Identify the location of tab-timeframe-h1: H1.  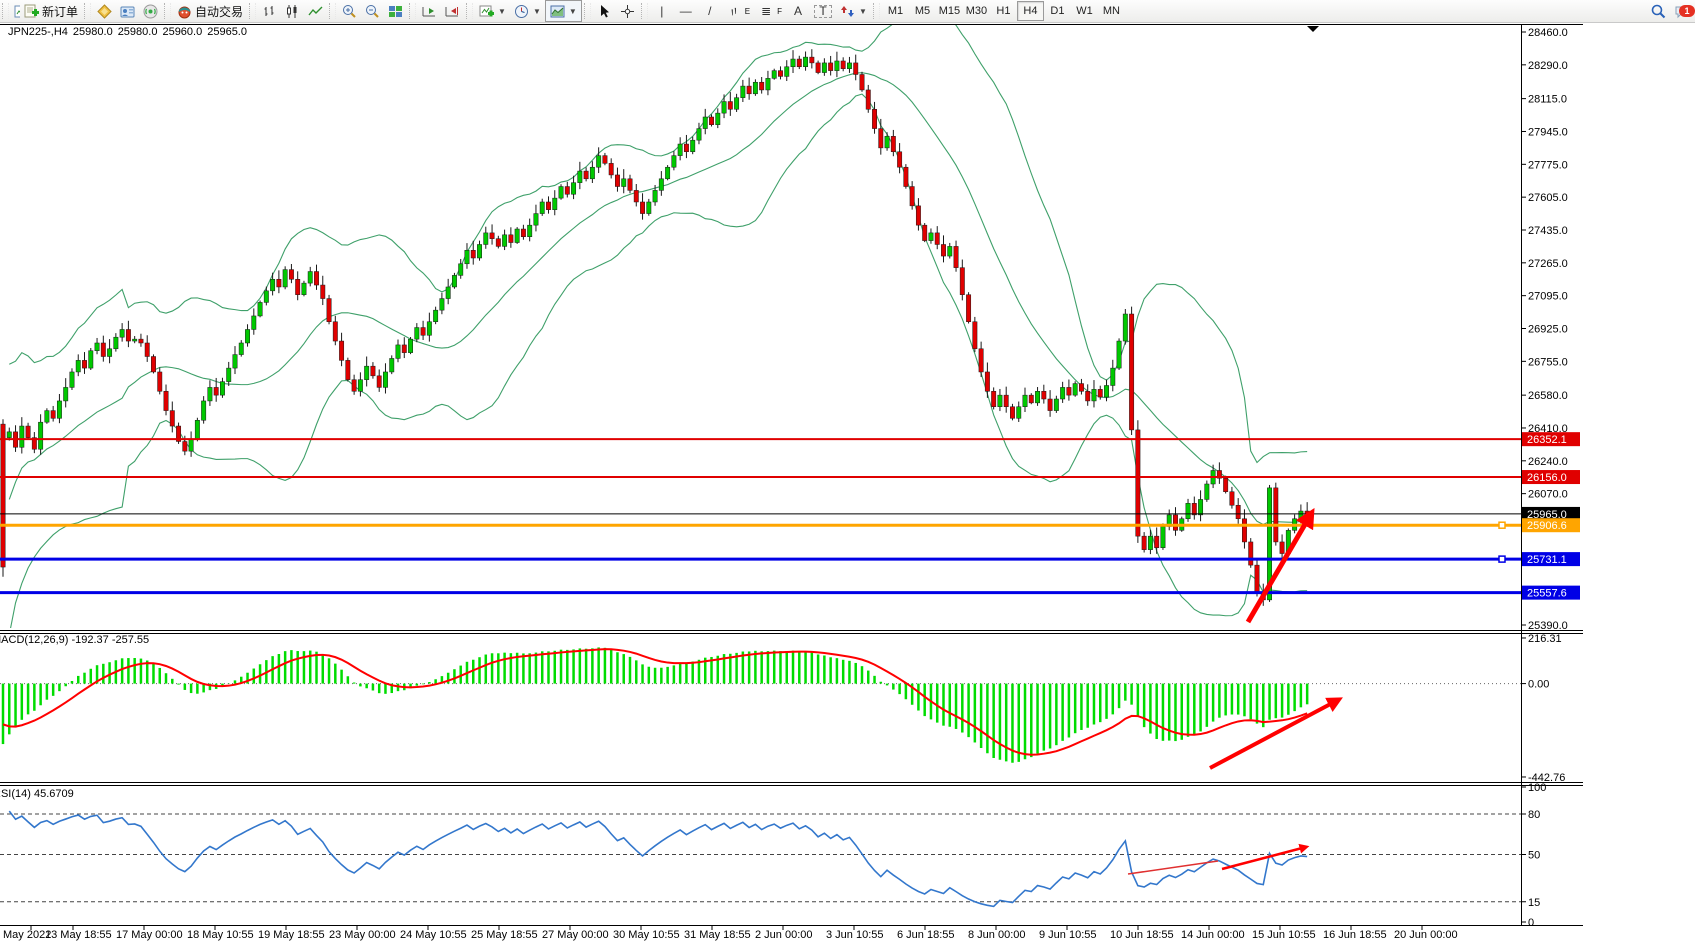
(1003, 11).